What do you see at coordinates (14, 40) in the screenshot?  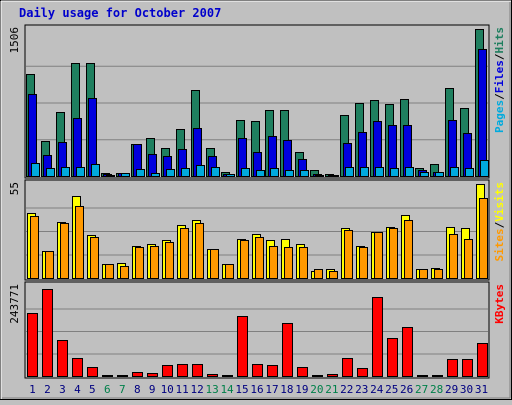 I see `axis-max-label-top: 1506` at bounding box center [14, 40].